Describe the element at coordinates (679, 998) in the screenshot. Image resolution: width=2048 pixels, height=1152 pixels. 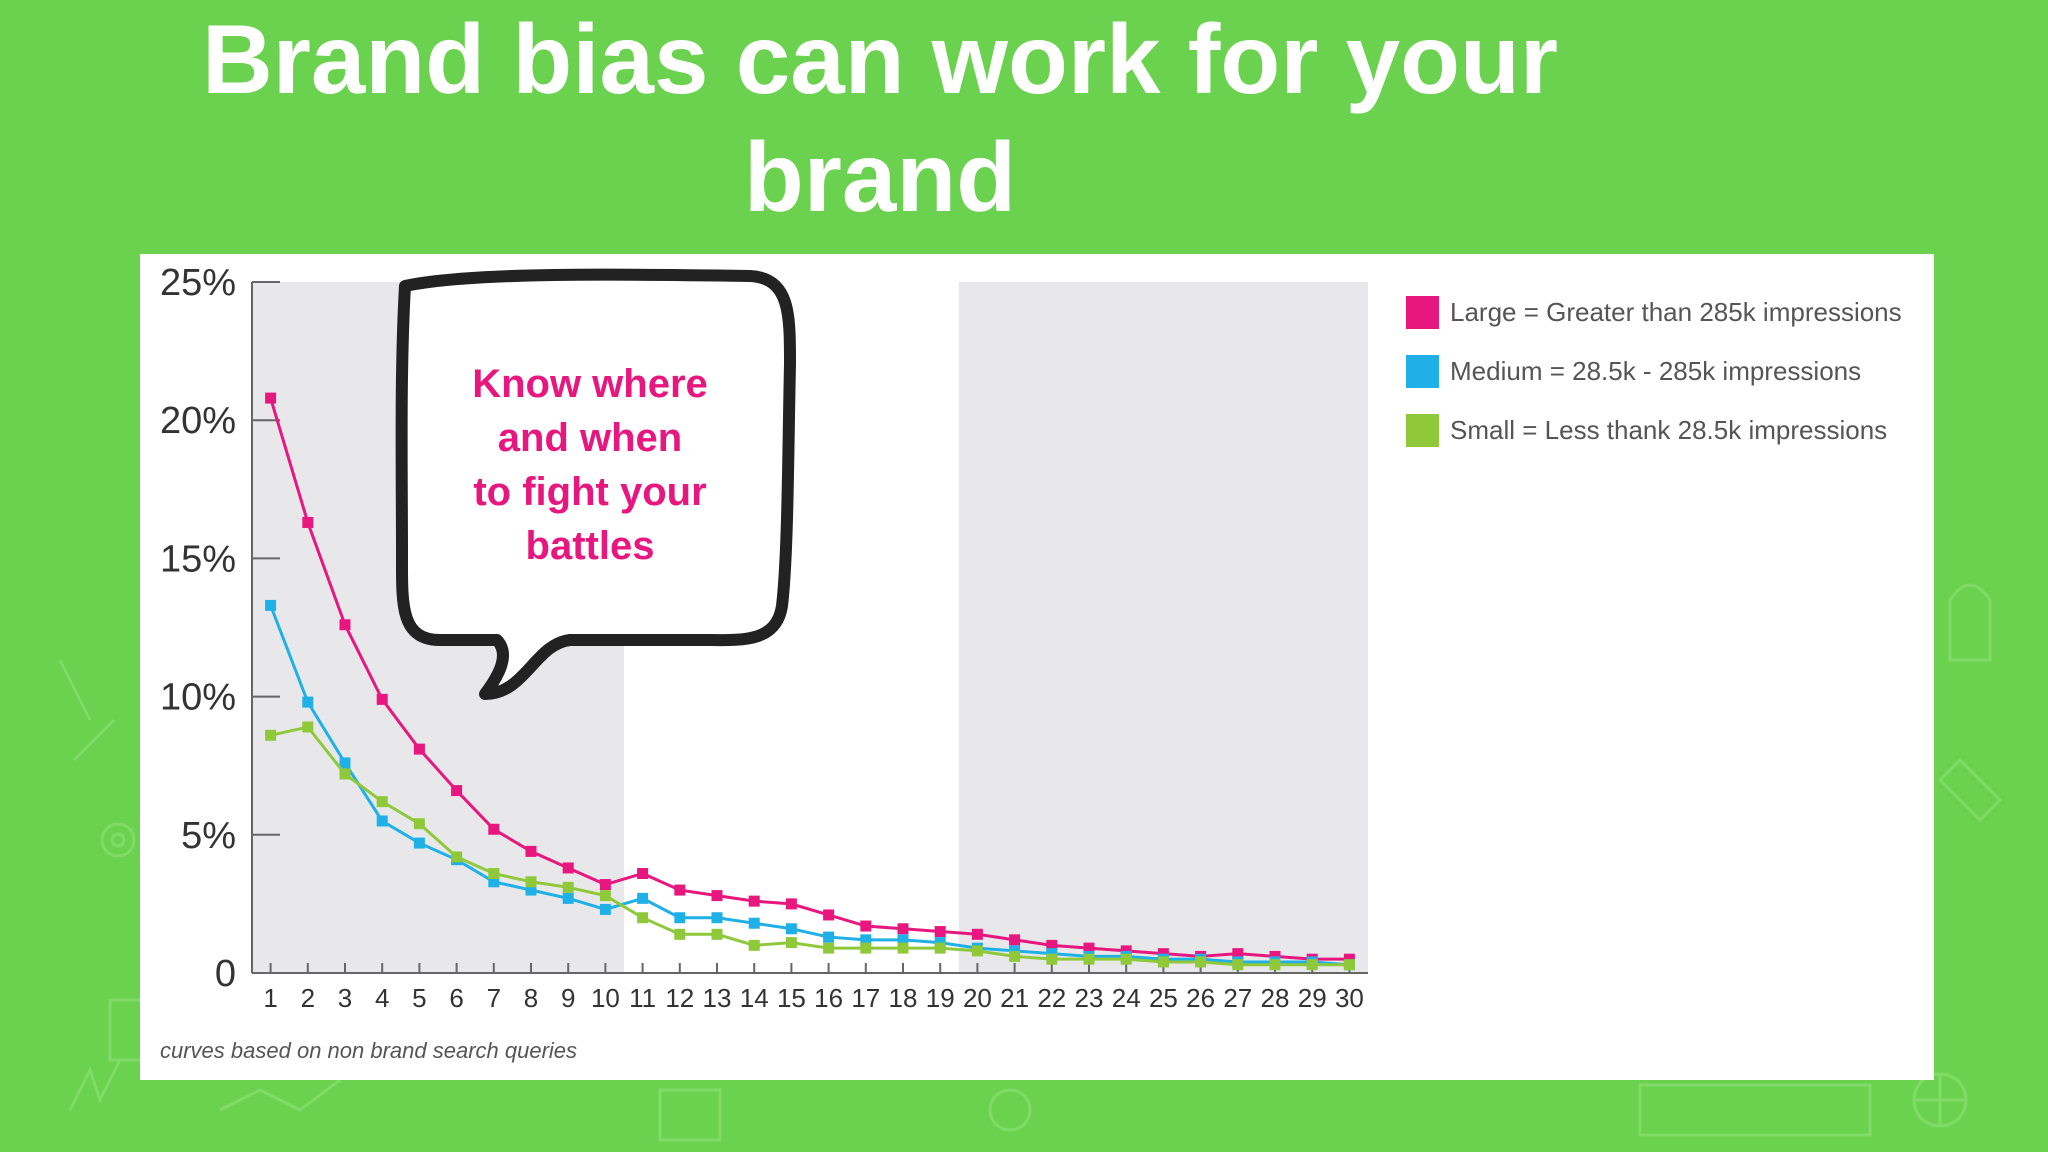
I see `x-tick-label: 12` at that location.